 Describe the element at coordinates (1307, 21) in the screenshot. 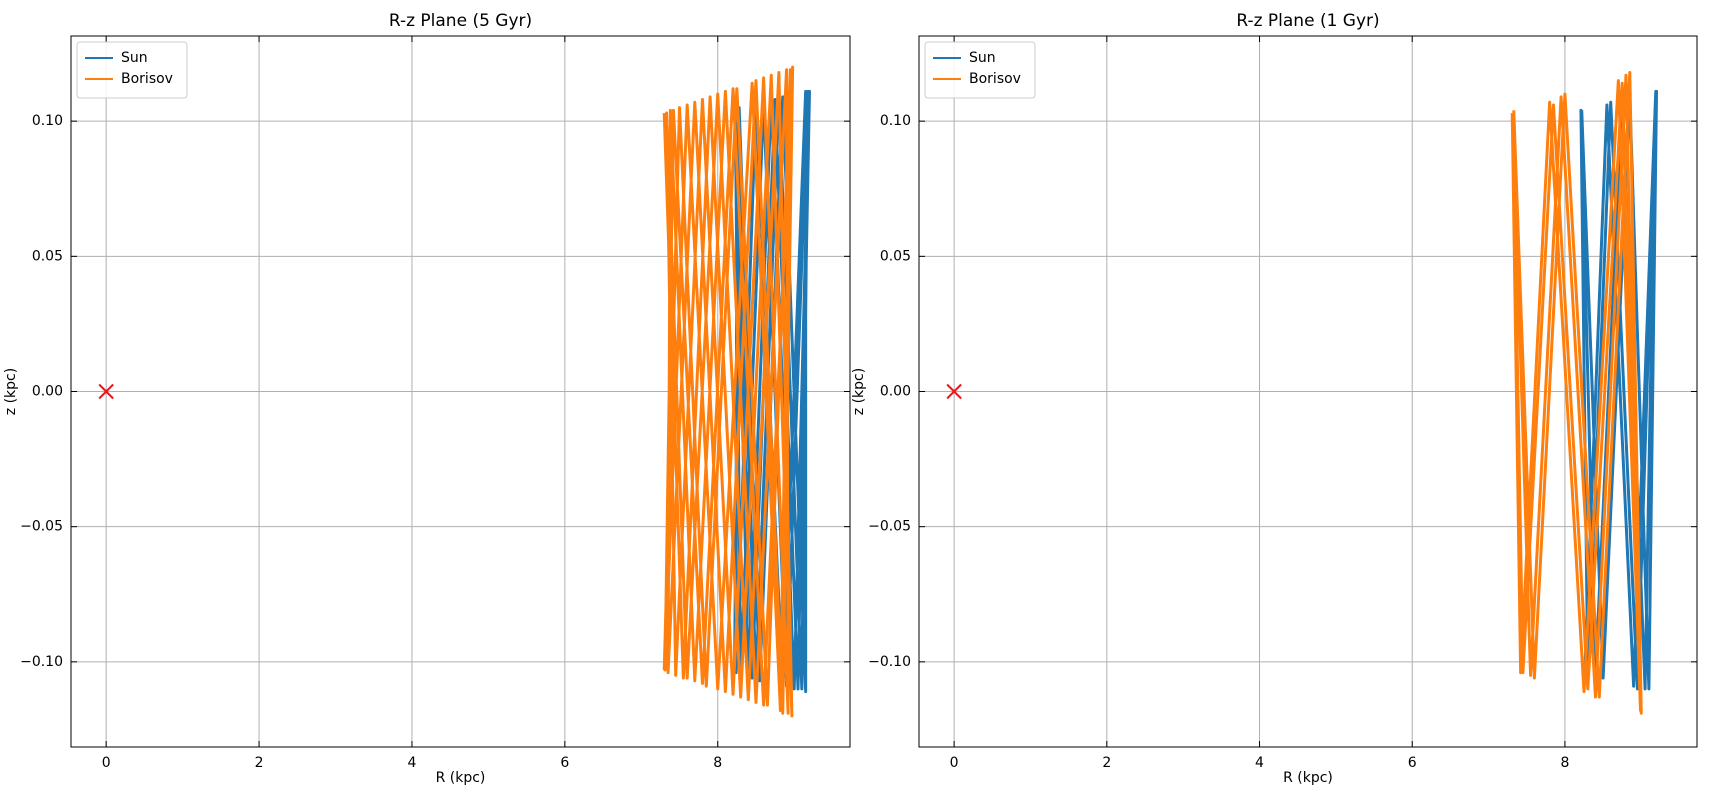

I see `chart-title: R-z Plane (1 Gyr)` at that location.